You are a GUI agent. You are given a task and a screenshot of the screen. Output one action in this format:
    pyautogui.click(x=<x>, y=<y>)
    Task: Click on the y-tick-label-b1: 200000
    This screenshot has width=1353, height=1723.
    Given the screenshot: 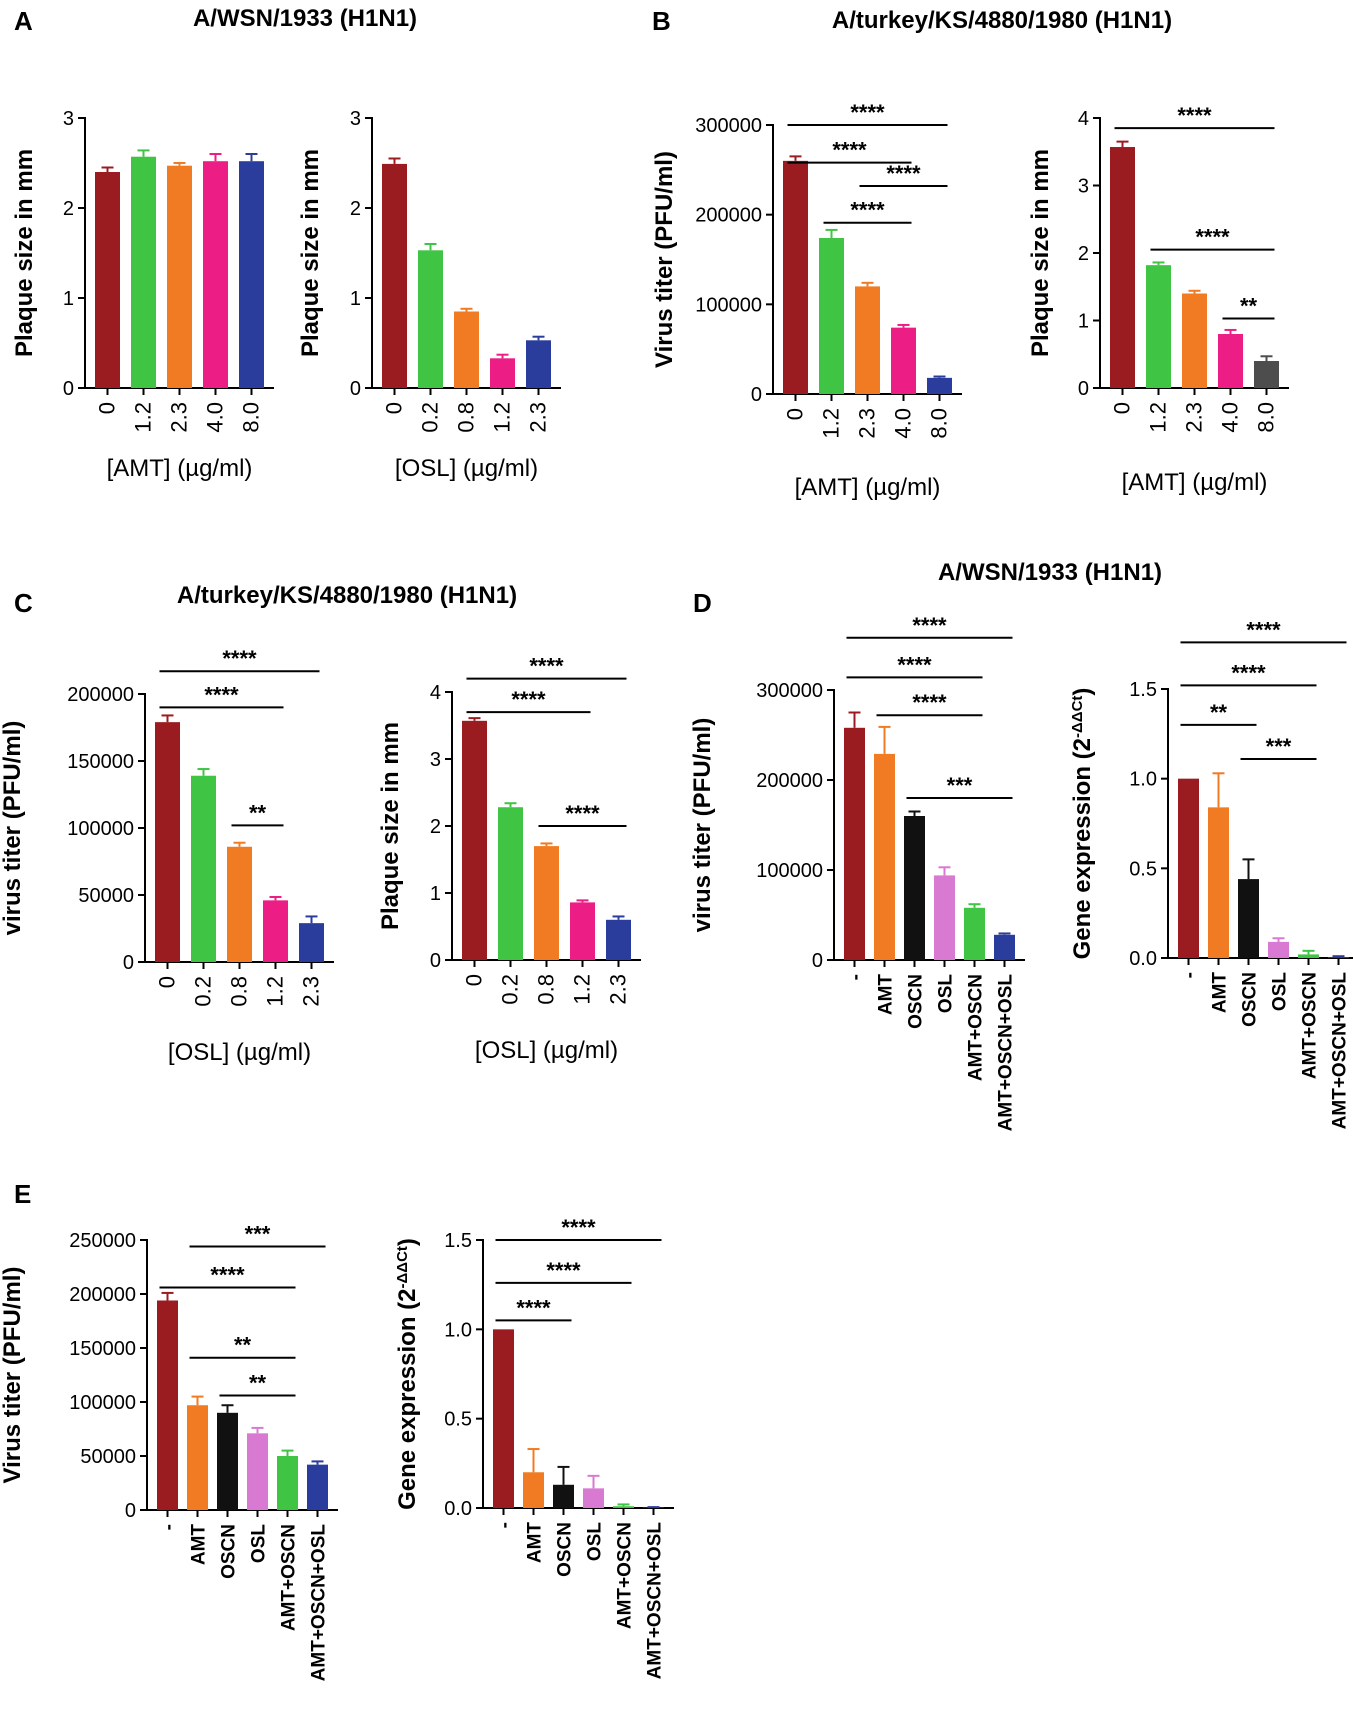 What is the action you would take?
    pyautogui.click(x=728, y=216)
    